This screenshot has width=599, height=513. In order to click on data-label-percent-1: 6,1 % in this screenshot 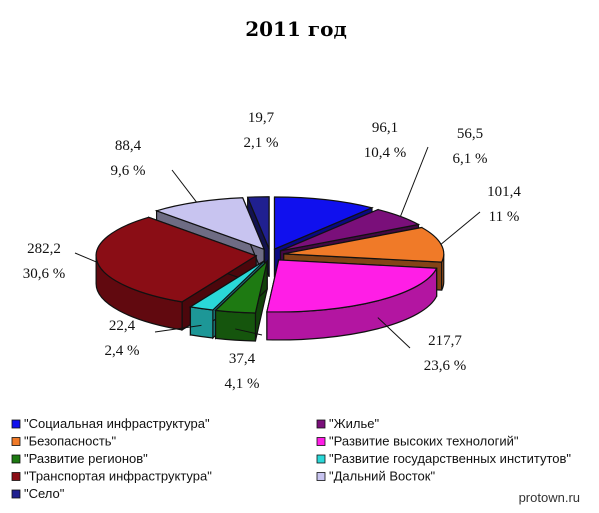, I will do `click(470, 159)`.